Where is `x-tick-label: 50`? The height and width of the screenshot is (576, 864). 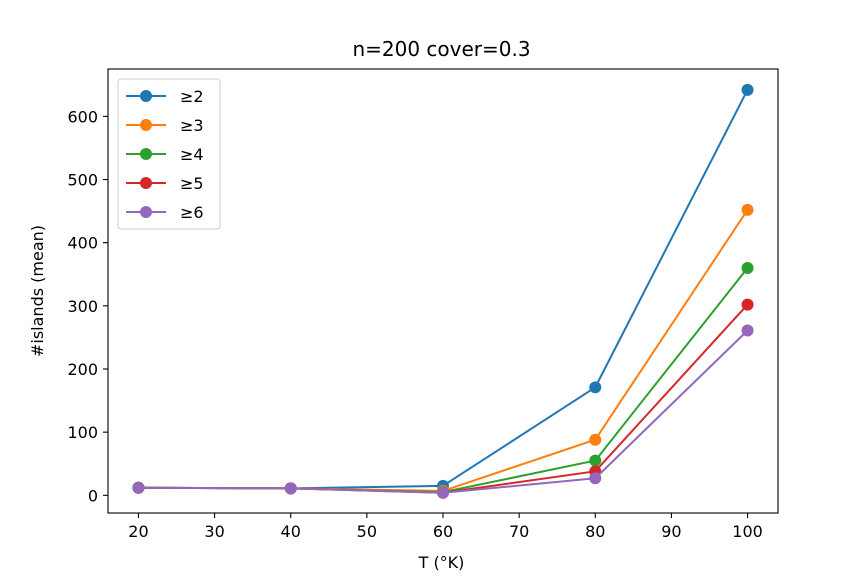 x-tick-label: 50 is located at coordinates (367, 531).